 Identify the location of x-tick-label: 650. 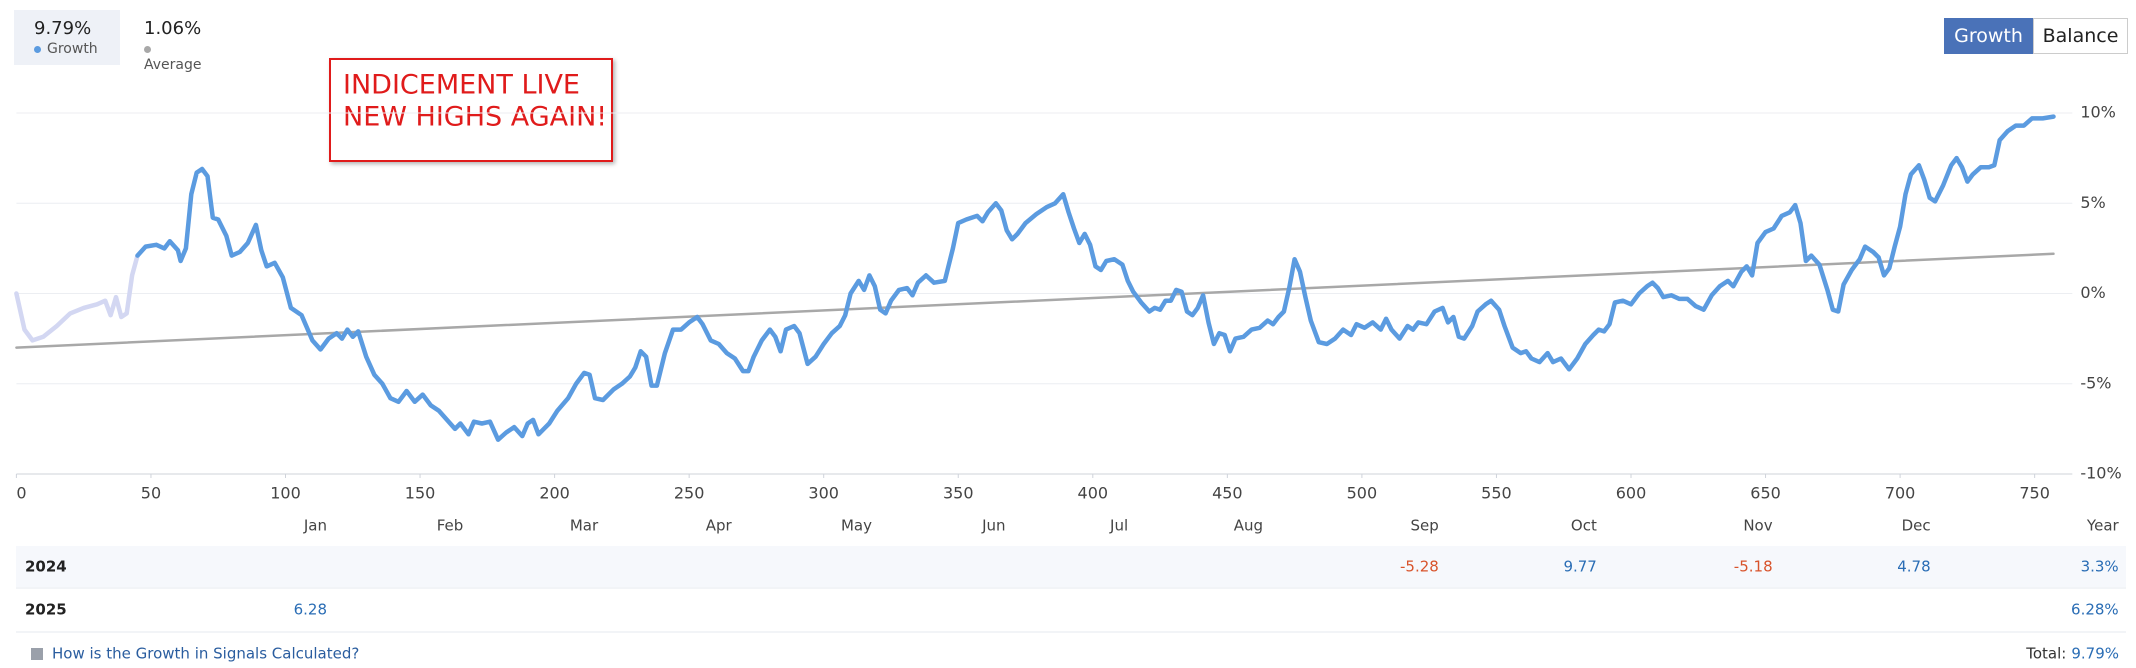
(1765, 493).